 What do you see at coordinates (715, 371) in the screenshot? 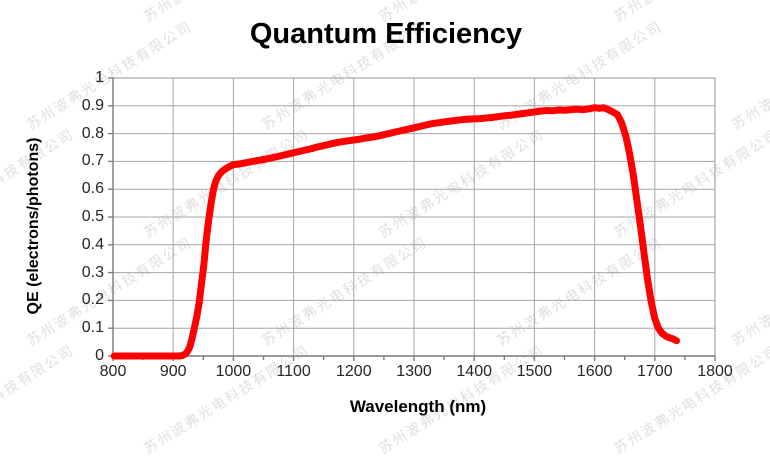
I see `x-tick-label: 1800` at bounding box center [715, 371].